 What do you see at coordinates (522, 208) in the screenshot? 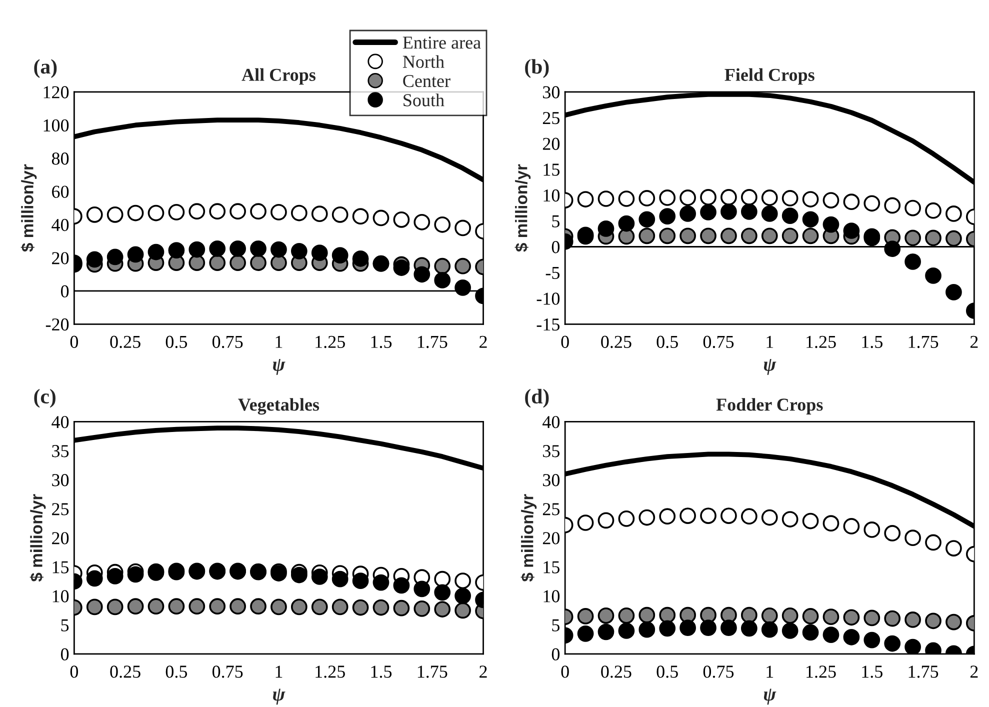
I see `y-axis-title: $ million/yr` at bounding box center [522, 208].